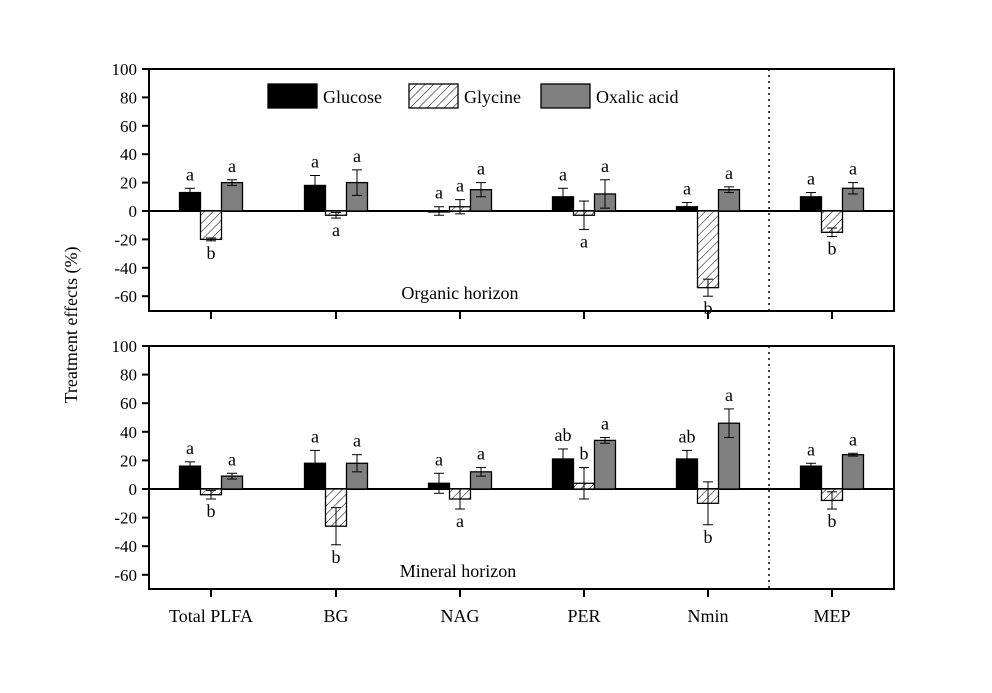  What do you see at coordinates (637, 97) in the screenshot?
I see `legend-label: Oxalic acid` at bounding box center [637, 97].